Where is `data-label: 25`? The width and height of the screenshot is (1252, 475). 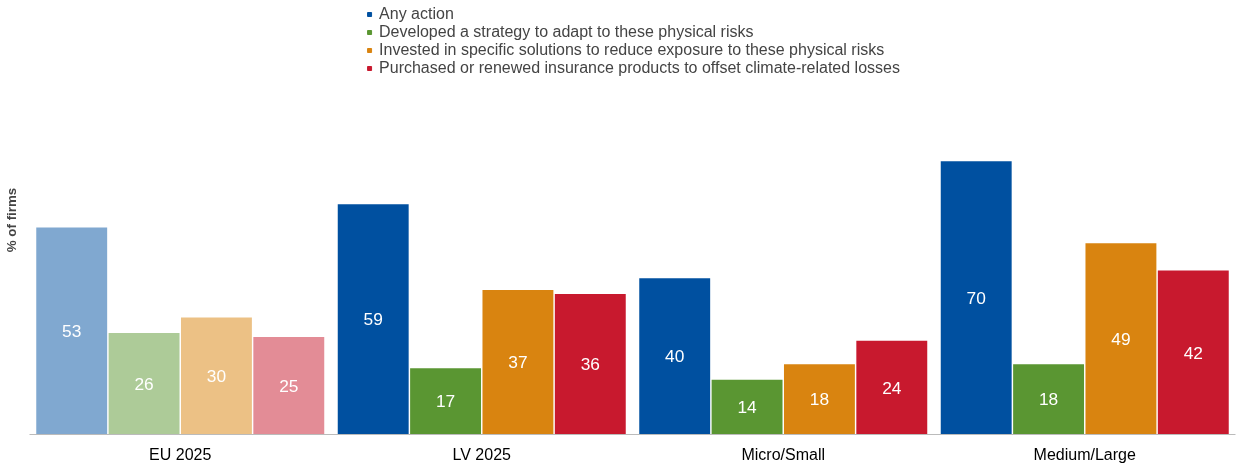 data-label: 25 is located at coordinates (289, 385).